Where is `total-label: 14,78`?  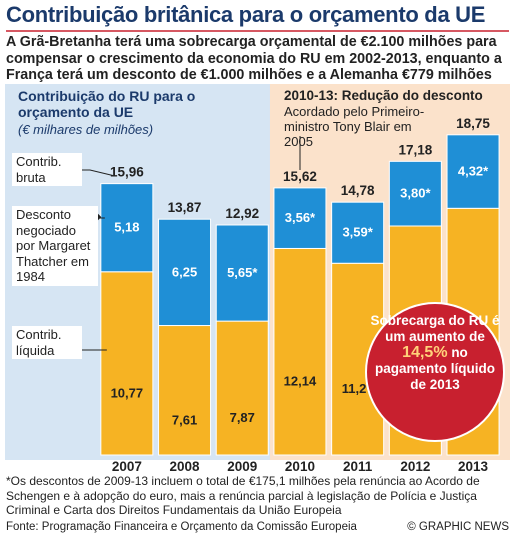
total-label: 14,78 is located at coordinates (358, 190).